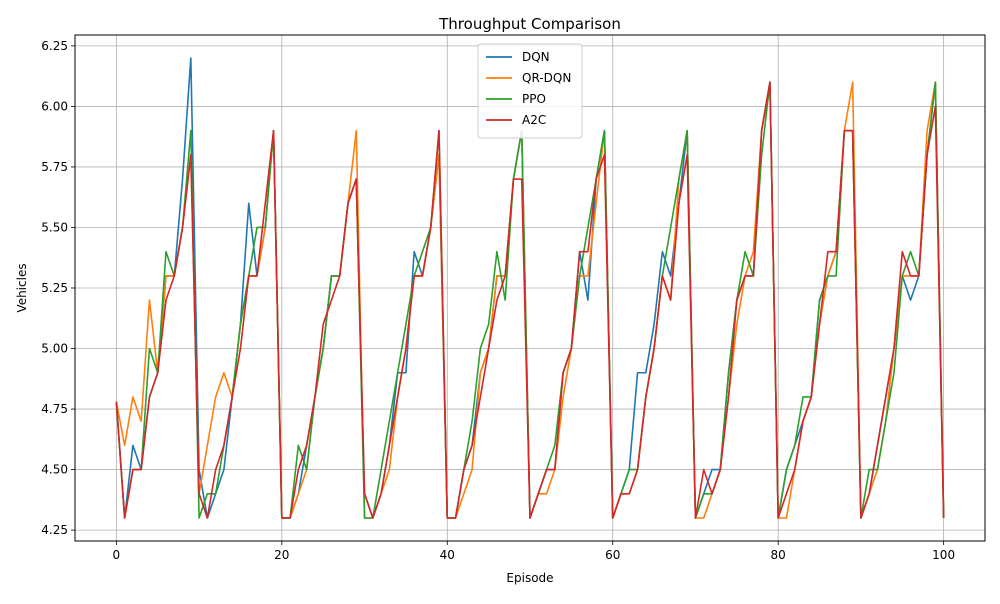  Describe the element at coordinates (54, 470) in the screenshot. I see `y-tick-label: 4.50` at that location.